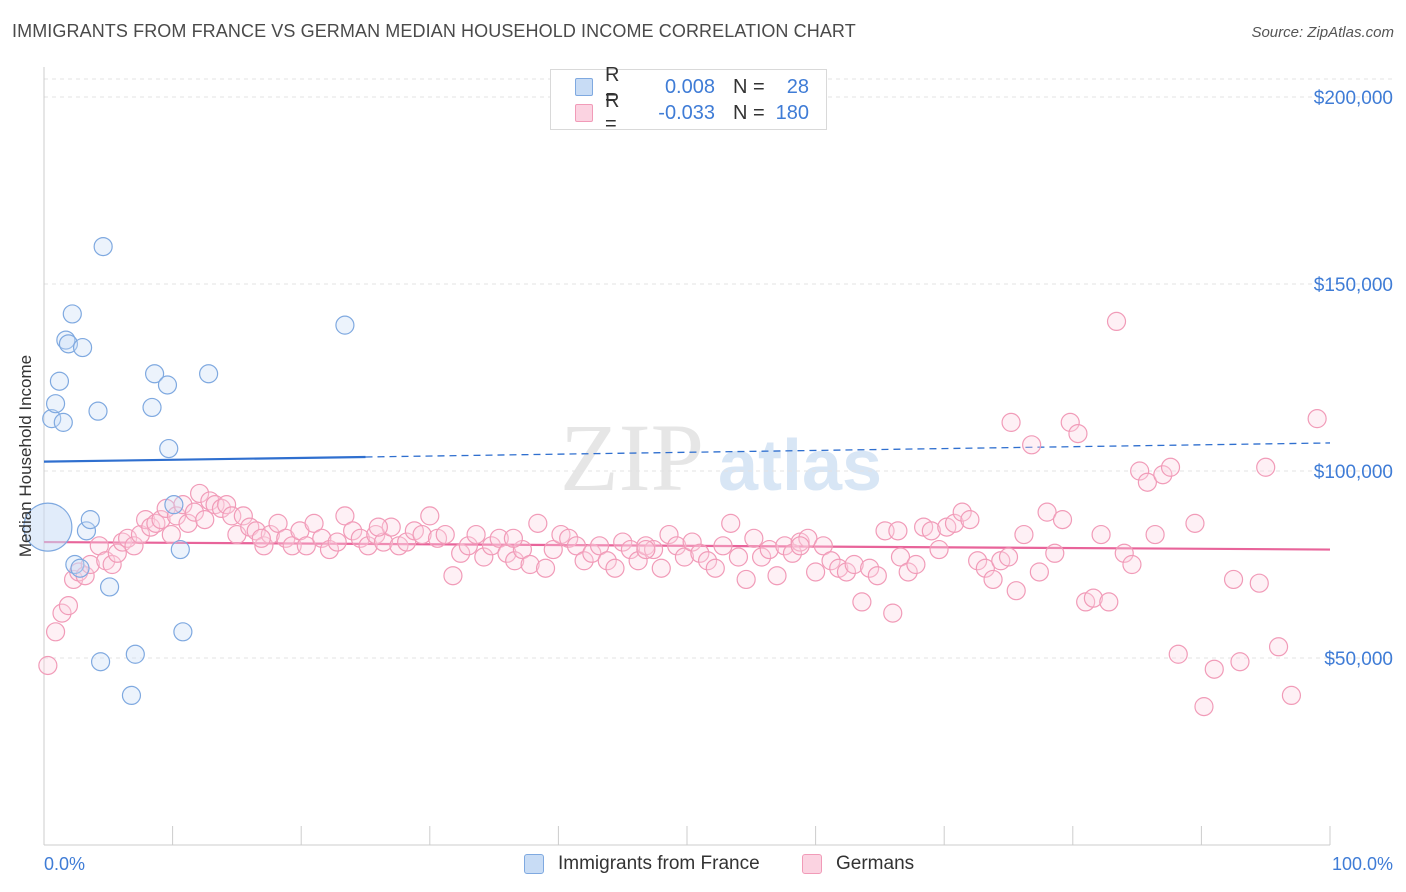 The width and height of the screenshot is (1406, 892). Describe the element at coordinates (25, 456) in the screenshot. I see `y-axis-label: Median Household Income` at that location.